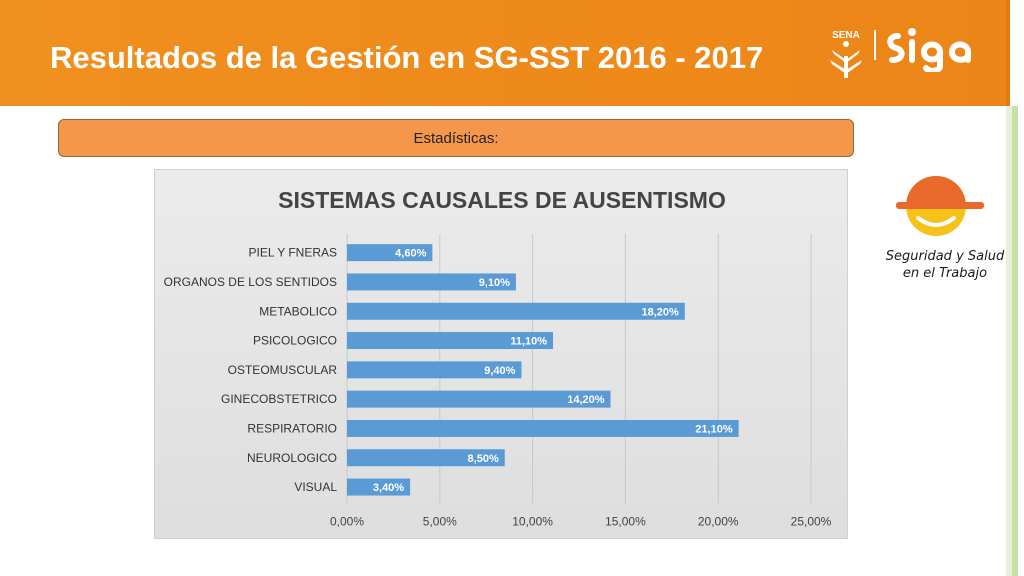 This screenshot has width=1024, height=576. What do you see at coordinates (494, 283) in the screenshot?
I see `data-label: 9,10%` at bounding box center [494, 283].